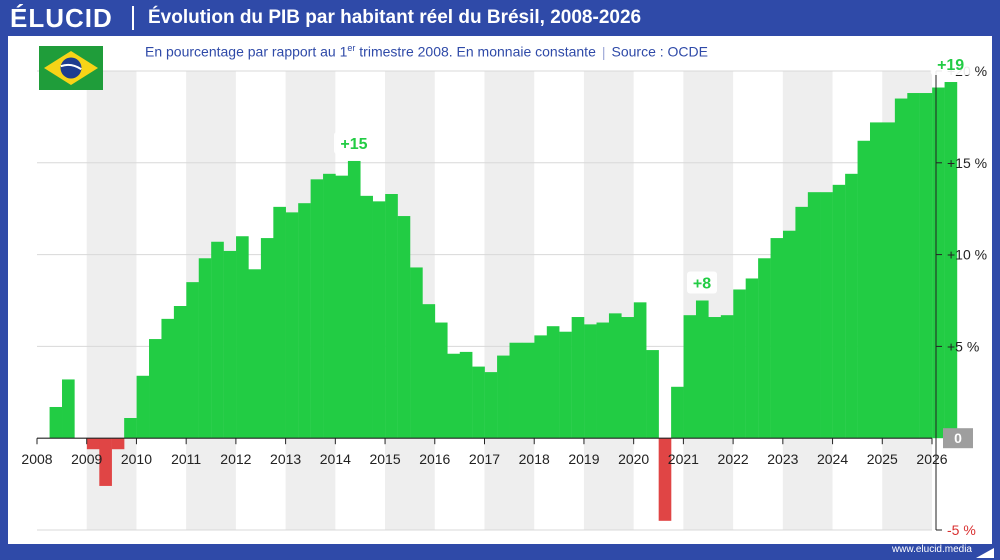  What do you see at coordinates (133, 18) in the screenshot?
I see `header-divider` at bounding box center [133, 18].